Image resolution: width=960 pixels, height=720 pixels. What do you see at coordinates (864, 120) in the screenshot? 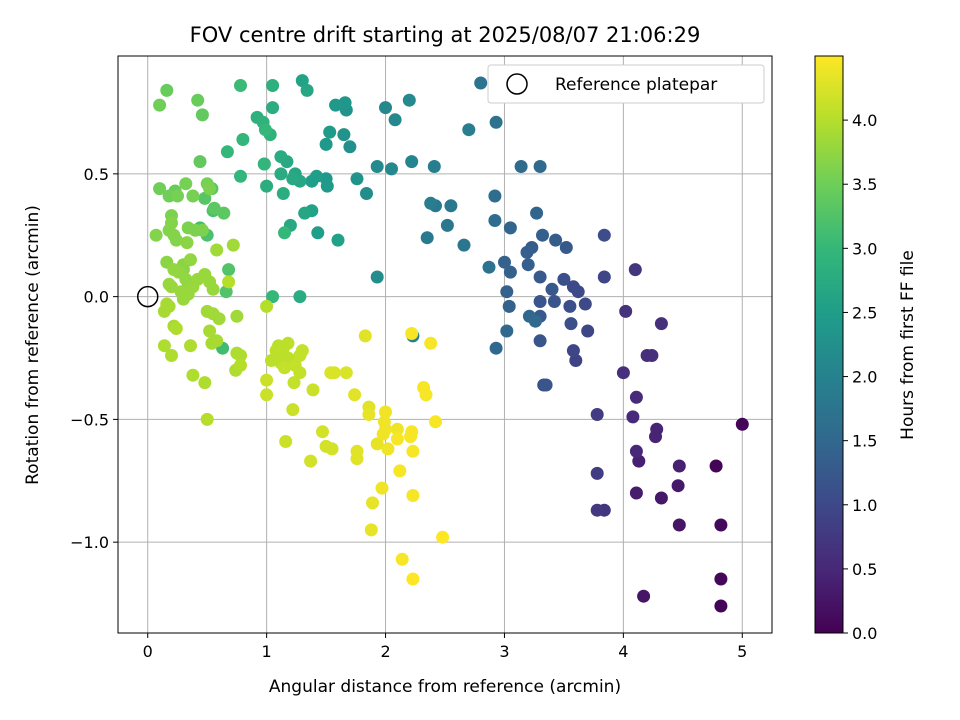
I see `colorbar-tick-label: 4.0` at bounding box center [864, 120].